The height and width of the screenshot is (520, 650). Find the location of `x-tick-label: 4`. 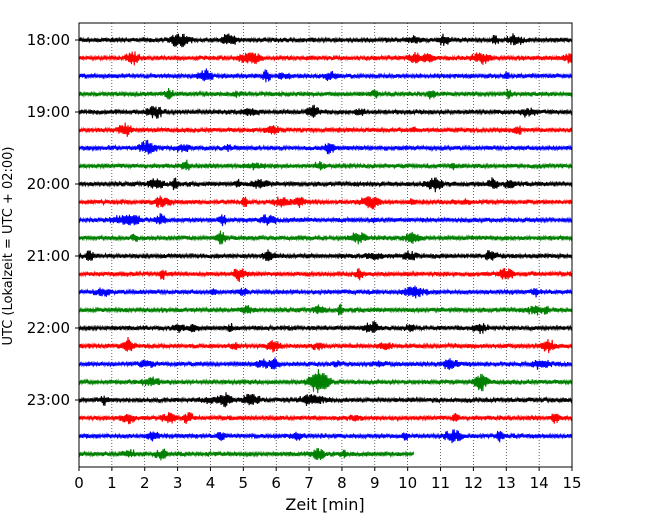

x-tick-label: 4 is located at coordinates (211, 483).